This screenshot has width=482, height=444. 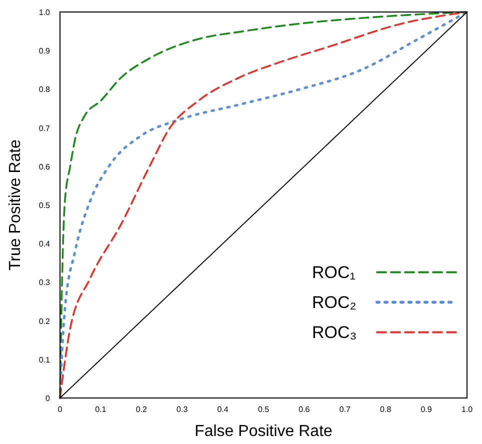 What do you see at coordinates (15, 205) in the screenshot?
I see `y-axis-title: True Positive Rate` at bounding box center [15, 205].